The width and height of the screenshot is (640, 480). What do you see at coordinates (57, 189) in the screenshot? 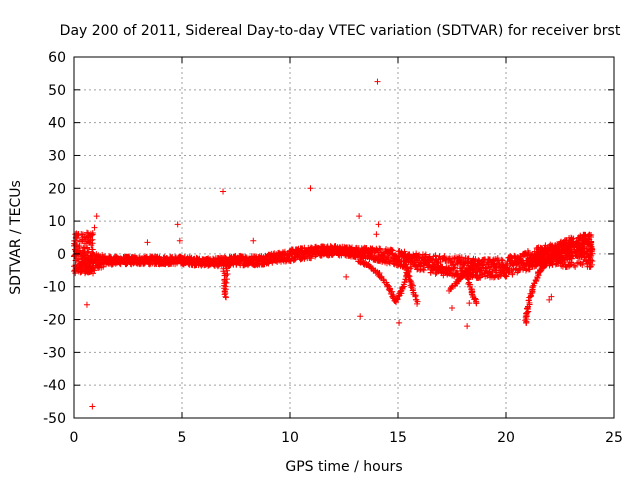
I see `y-tick-label: 20` at bounding box center [57, 189].